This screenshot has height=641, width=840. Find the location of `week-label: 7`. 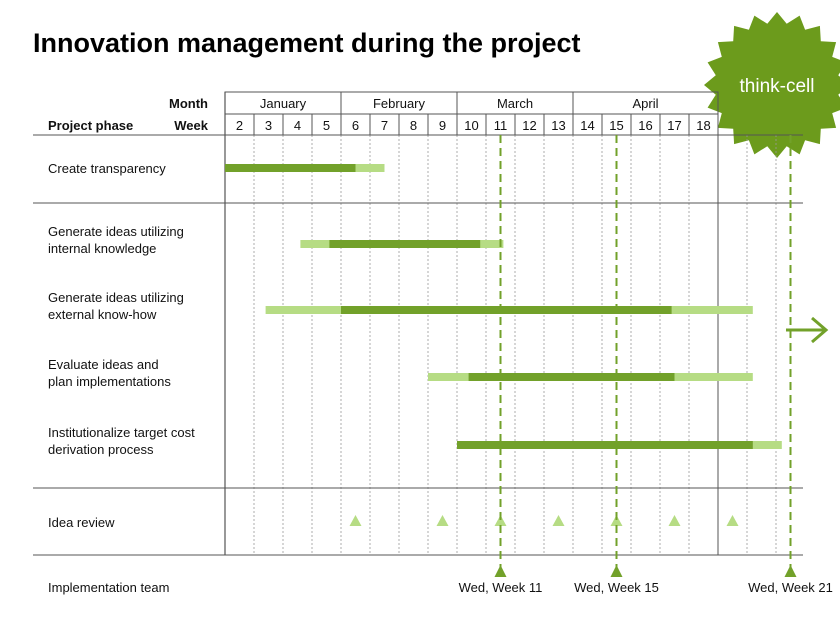

week-label: 7 is located at coordinates (384, 125).